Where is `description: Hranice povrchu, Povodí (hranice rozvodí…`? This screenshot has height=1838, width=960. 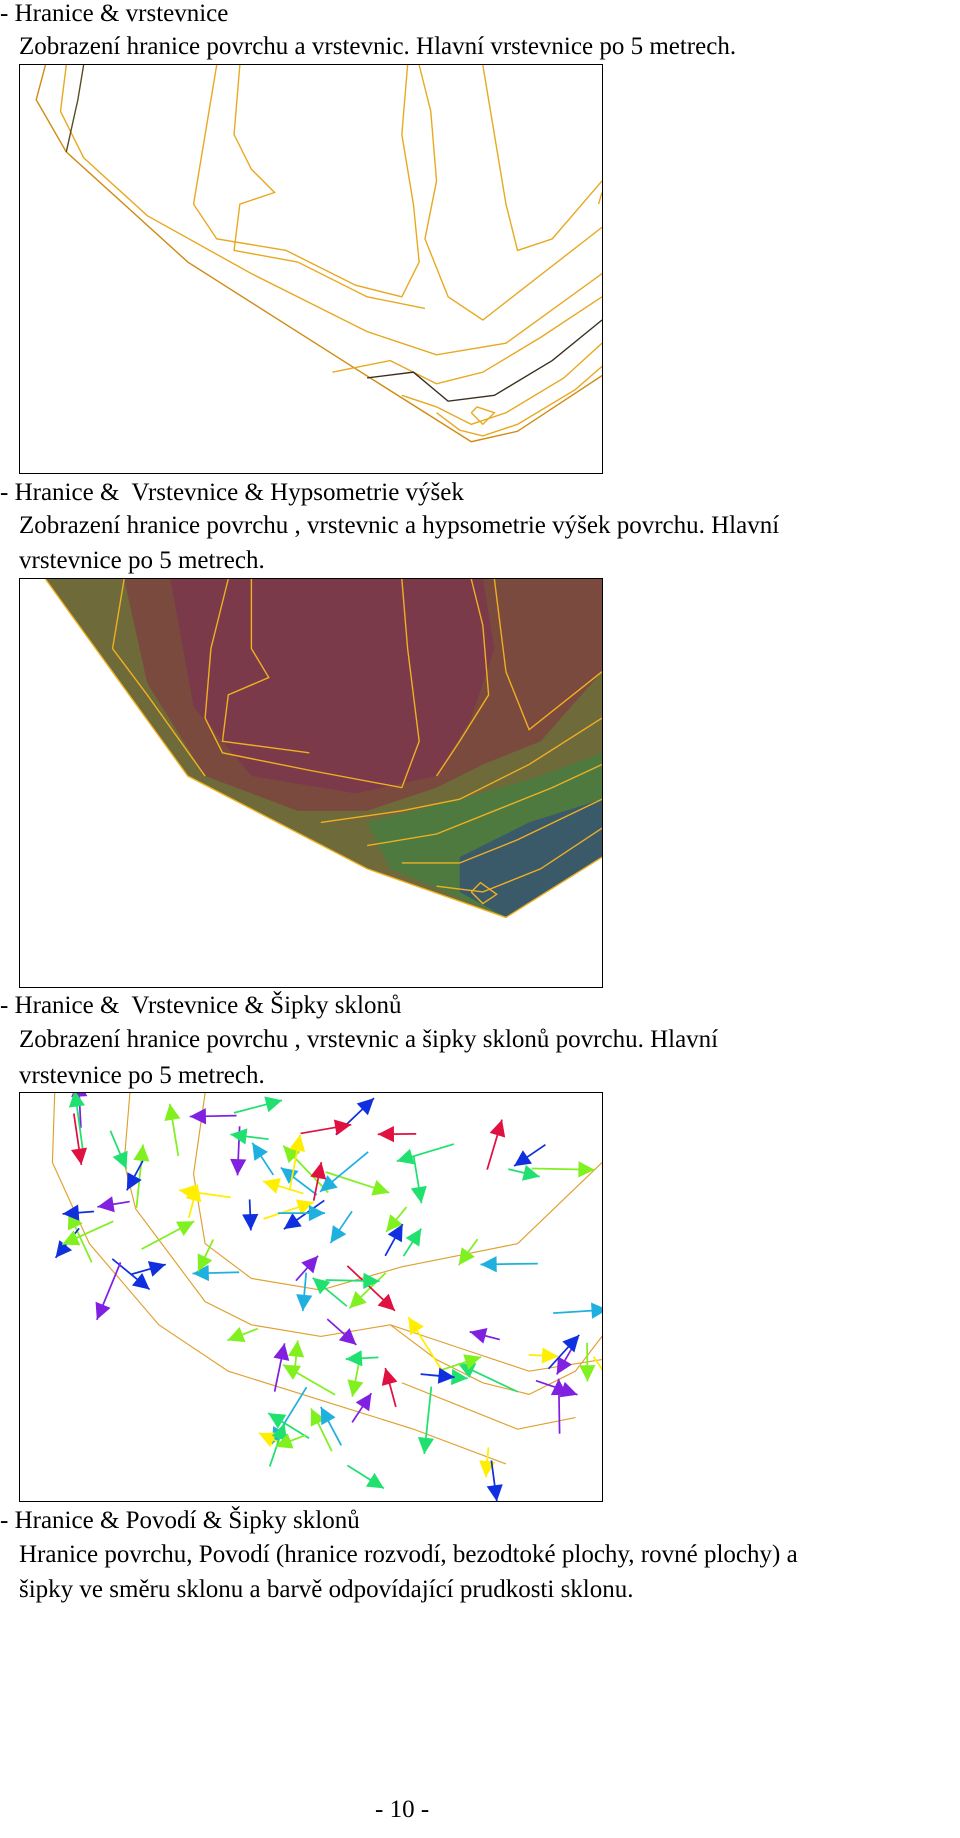
description: Hranice povrchu, Povodí (hranice rozvodí… is located at coordinates (408, 1554).